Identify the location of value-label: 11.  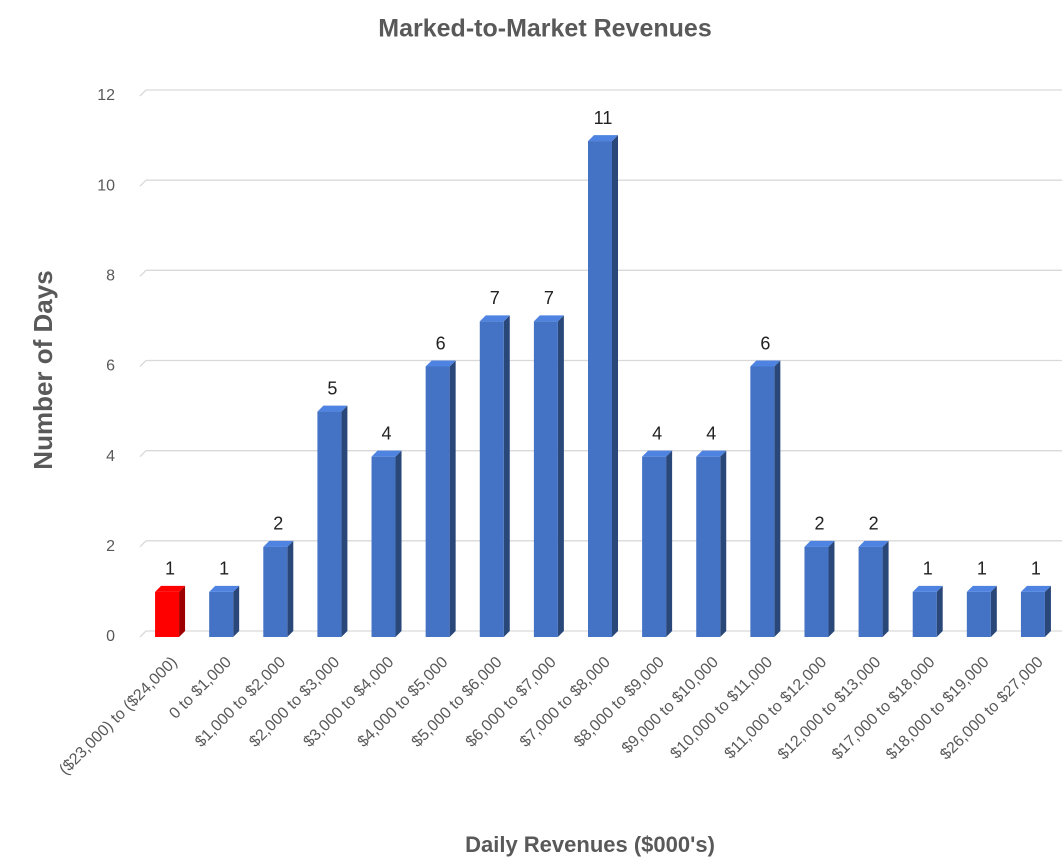
(603, 118).